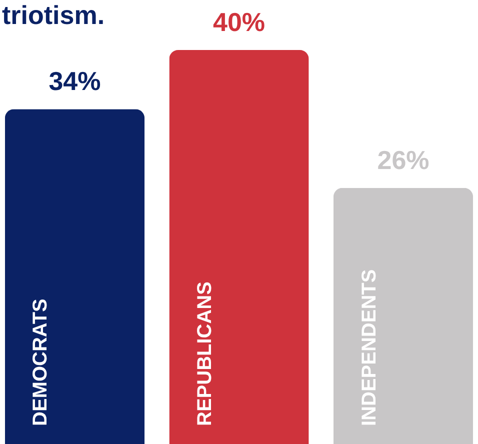 The width and height of the screenshot is (478, 444). Describe the element at coordinates (239, 22) in the screenshot. I see `data-label: 40%` at that location.